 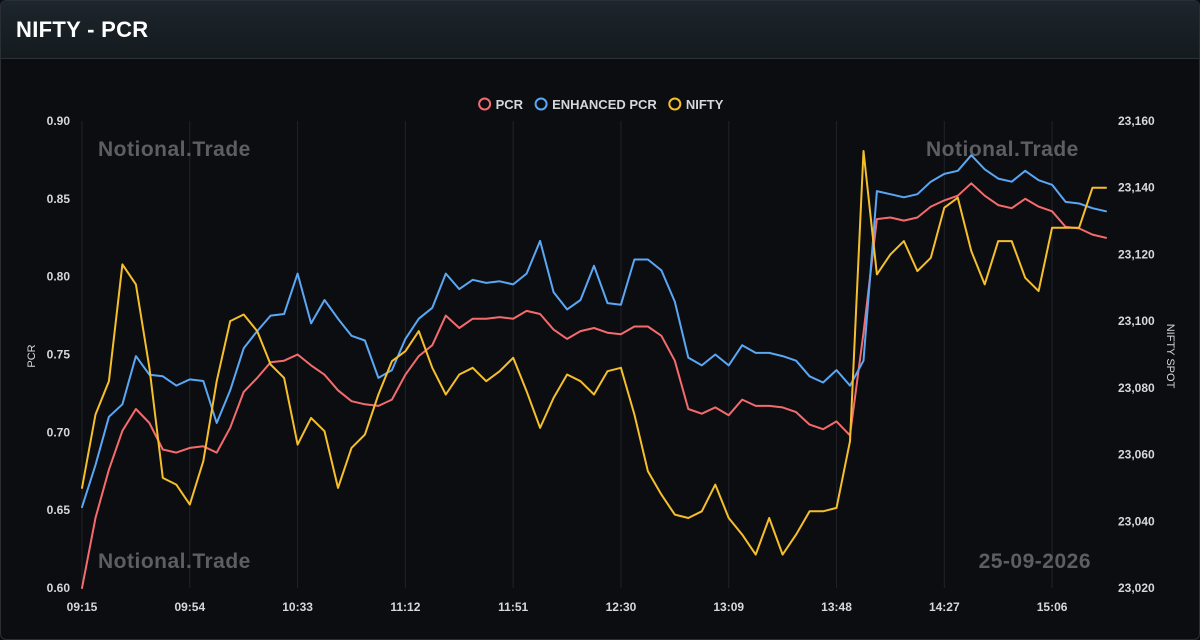 I want to click on x-tick-label: 13:09, so click(x=728, y=607).